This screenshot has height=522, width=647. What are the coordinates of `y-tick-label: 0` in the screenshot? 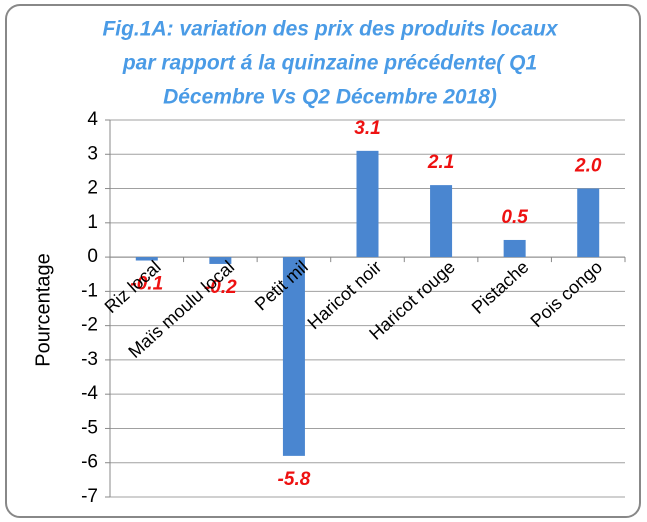 It's located at (92, 256).